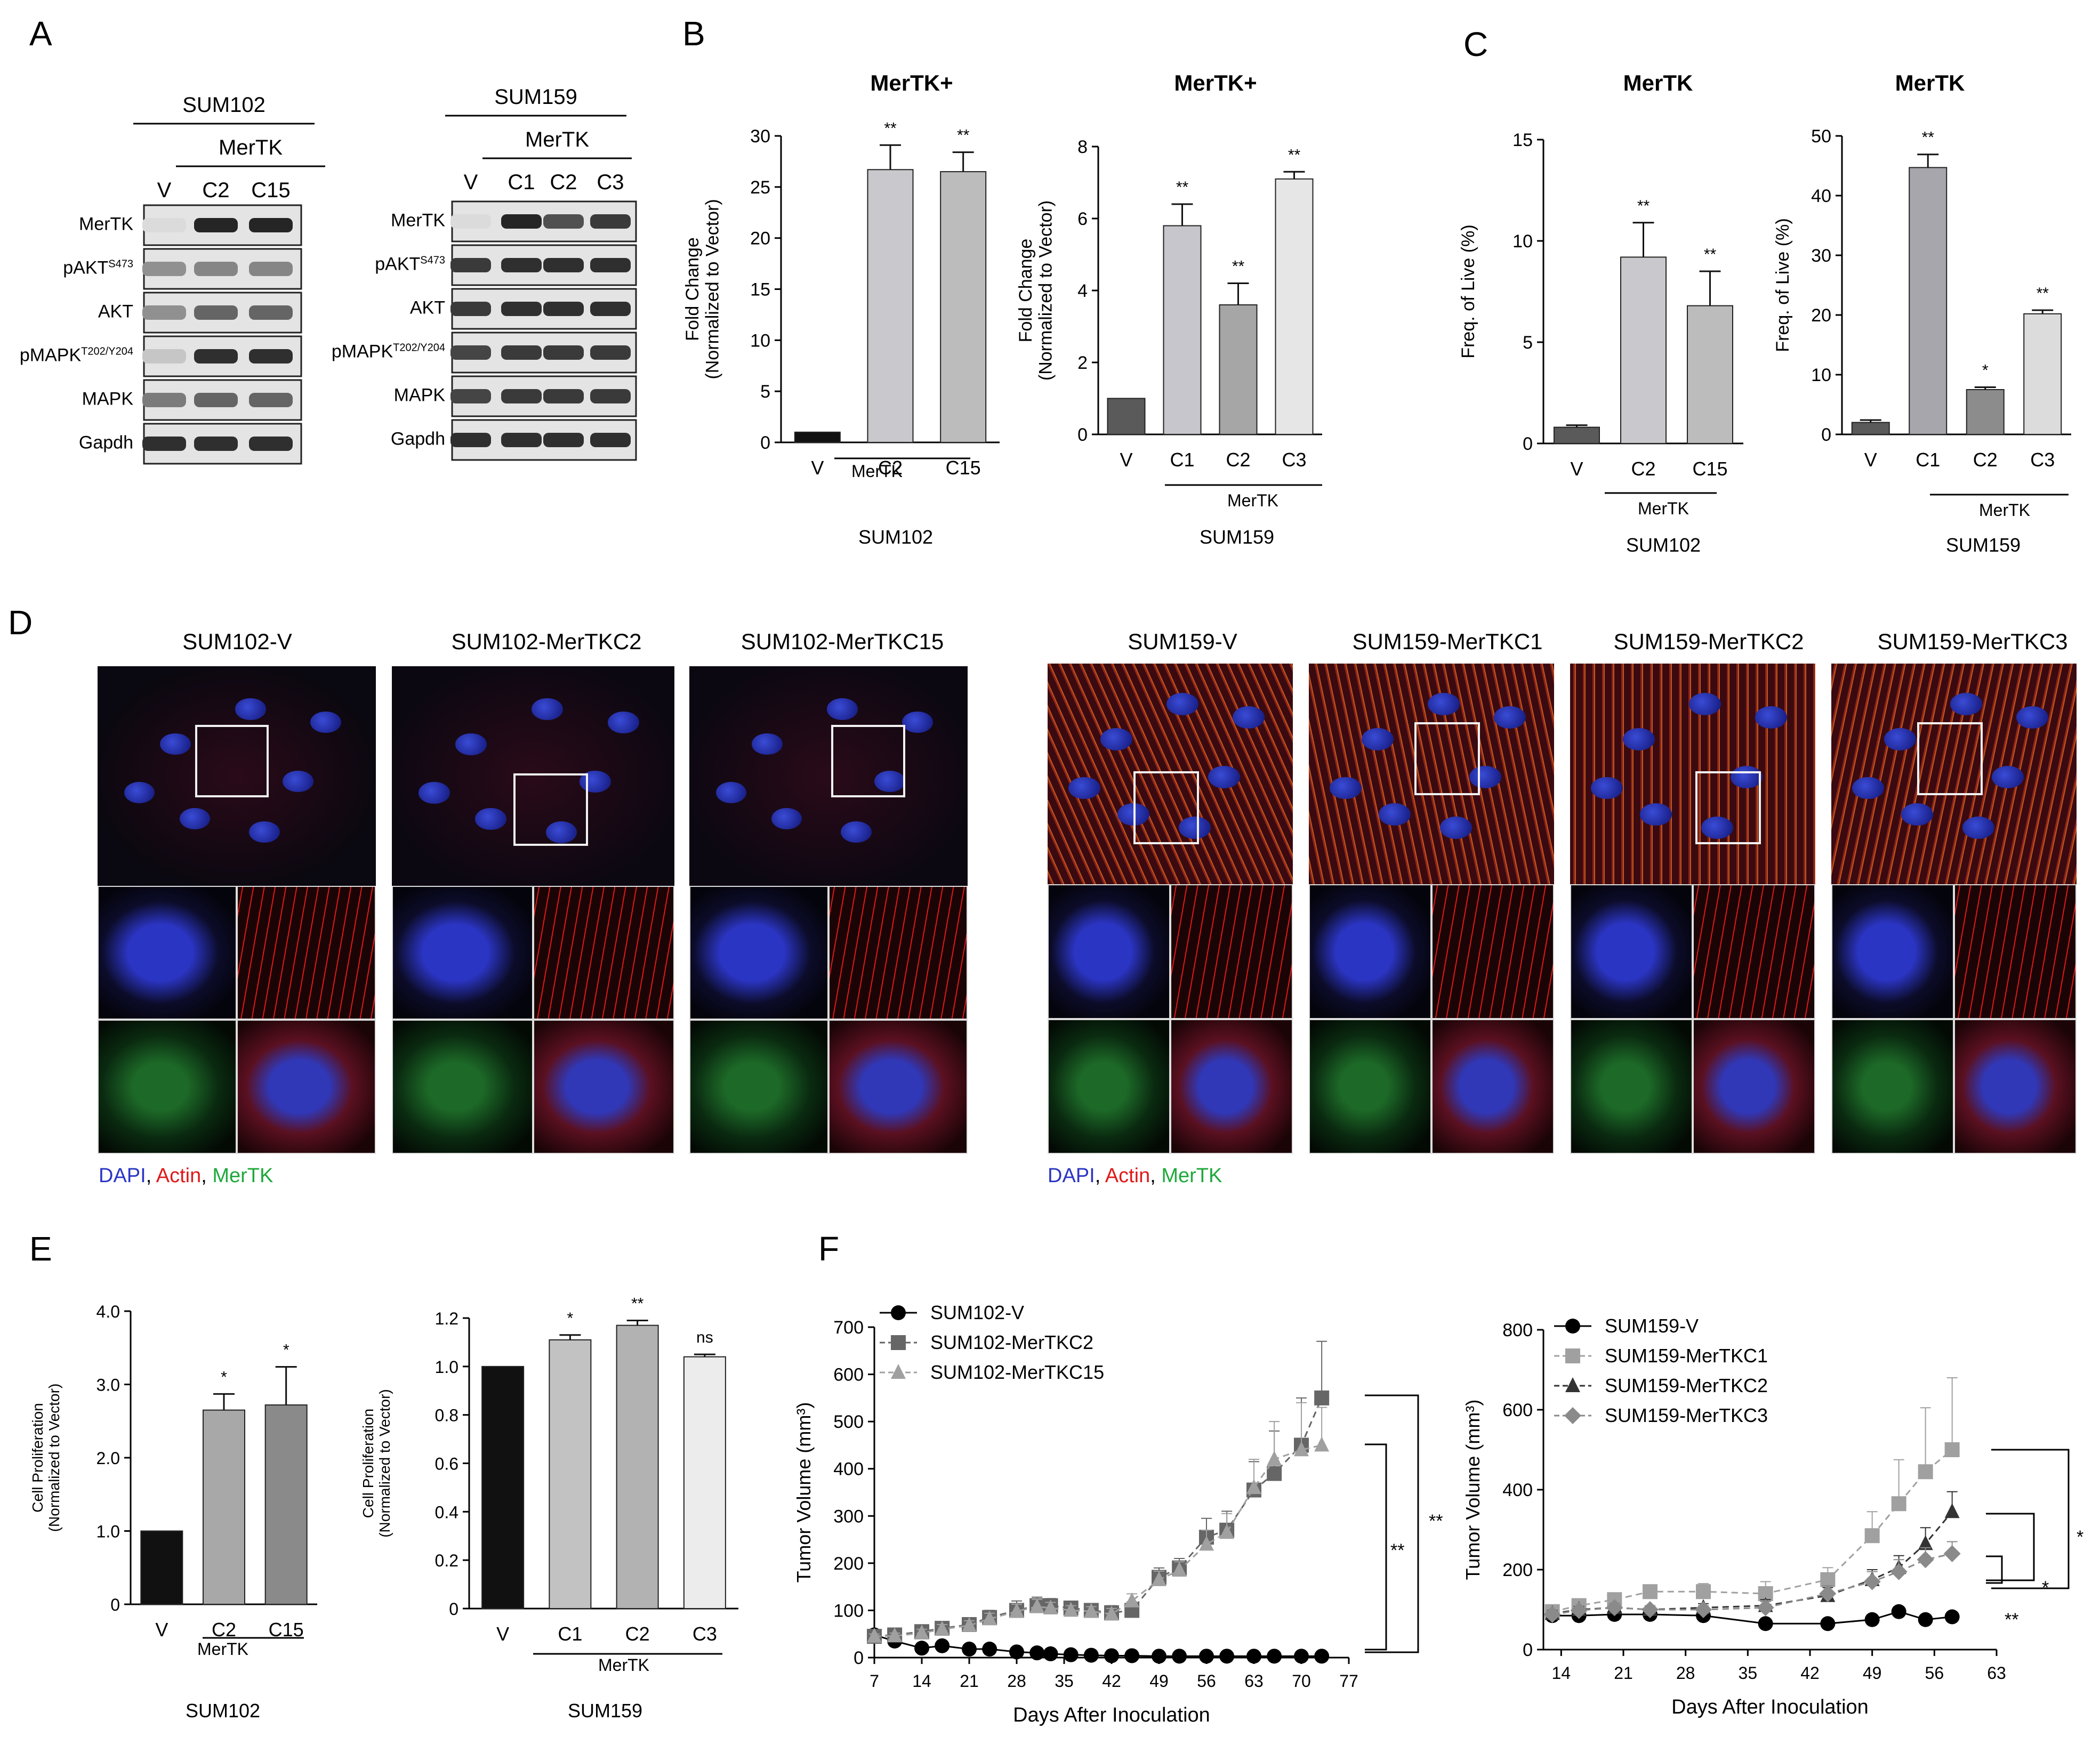 Image resolution: width=2100 pixels, height=1745 pixels. What do you see at coordinates (1783, 285) in the screenshot?
I see `y-axis-label: Freq. of Live (%)` at bounding box center [1783, 285].